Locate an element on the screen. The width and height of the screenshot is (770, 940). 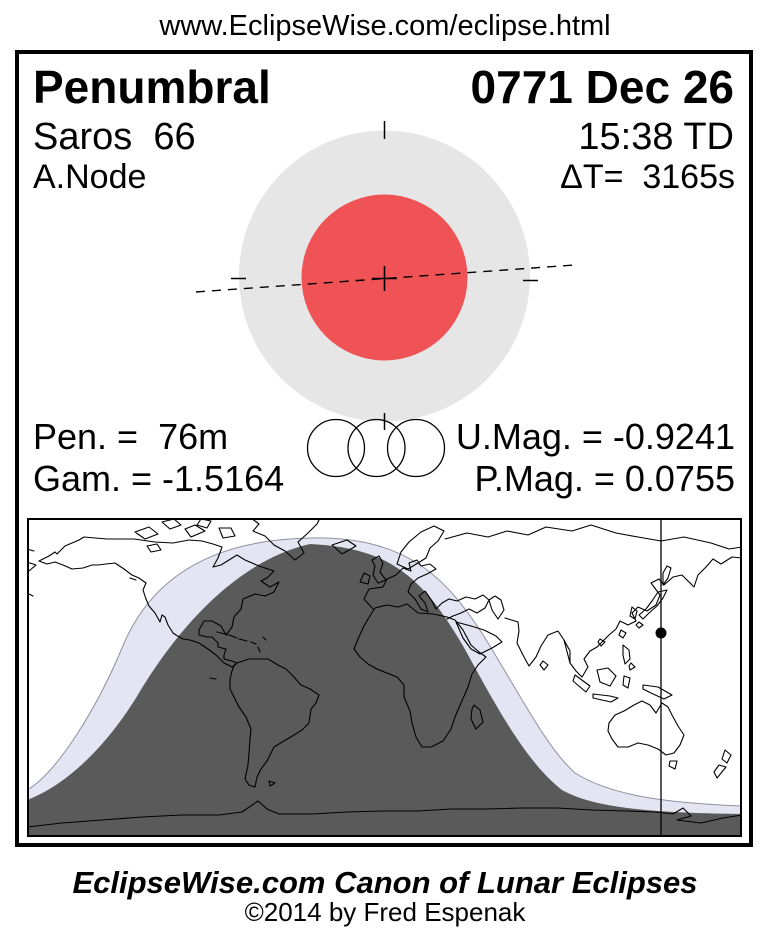
umbral-magnitude-label: U.Mag. = -0.9241 is located at coordinates (595, 436).